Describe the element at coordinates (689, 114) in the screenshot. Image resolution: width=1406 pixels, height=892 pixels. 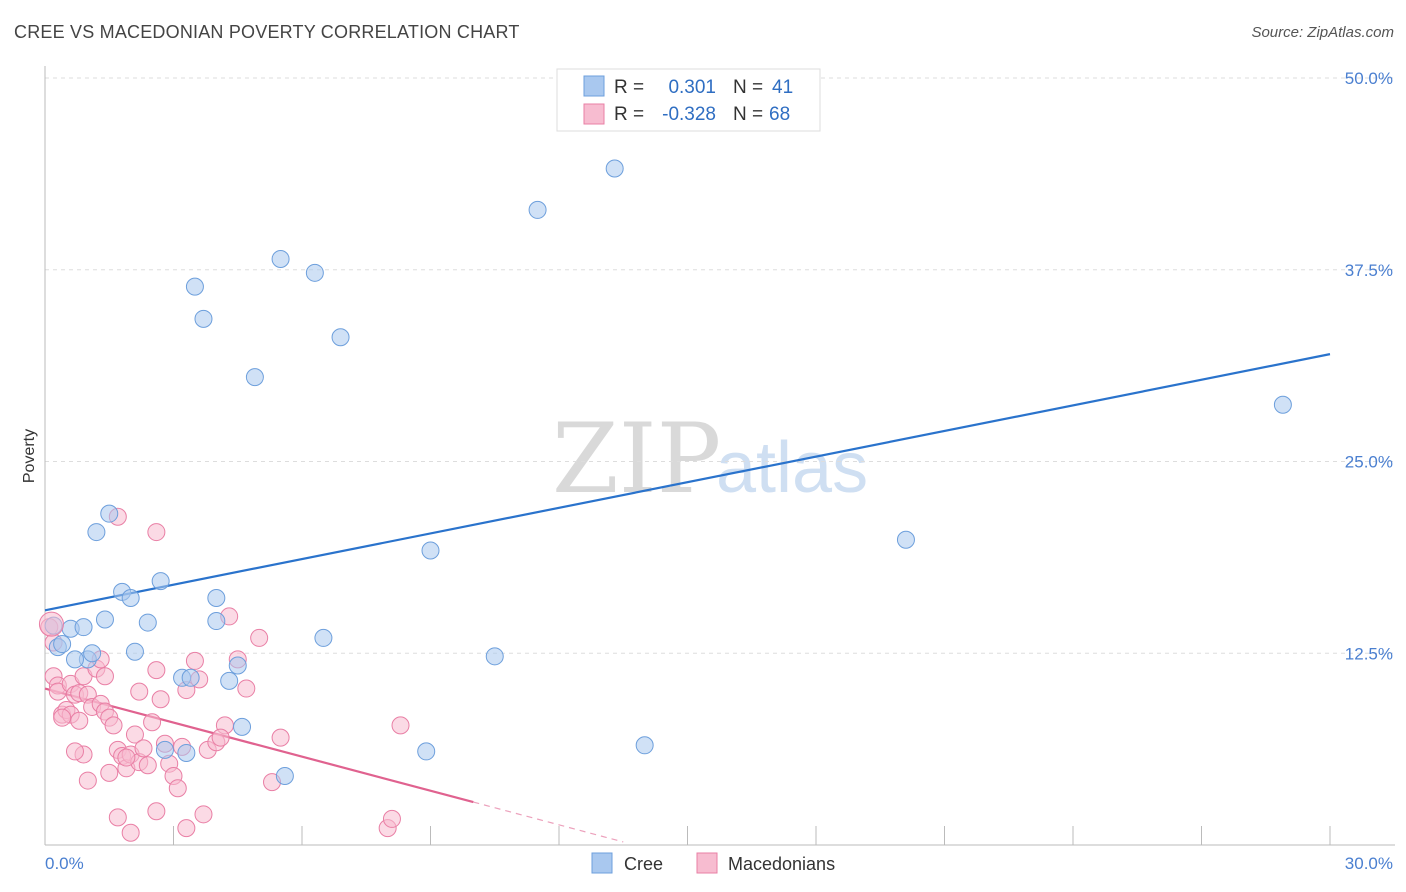
I see `legend-r-value: -0.328` at that location.